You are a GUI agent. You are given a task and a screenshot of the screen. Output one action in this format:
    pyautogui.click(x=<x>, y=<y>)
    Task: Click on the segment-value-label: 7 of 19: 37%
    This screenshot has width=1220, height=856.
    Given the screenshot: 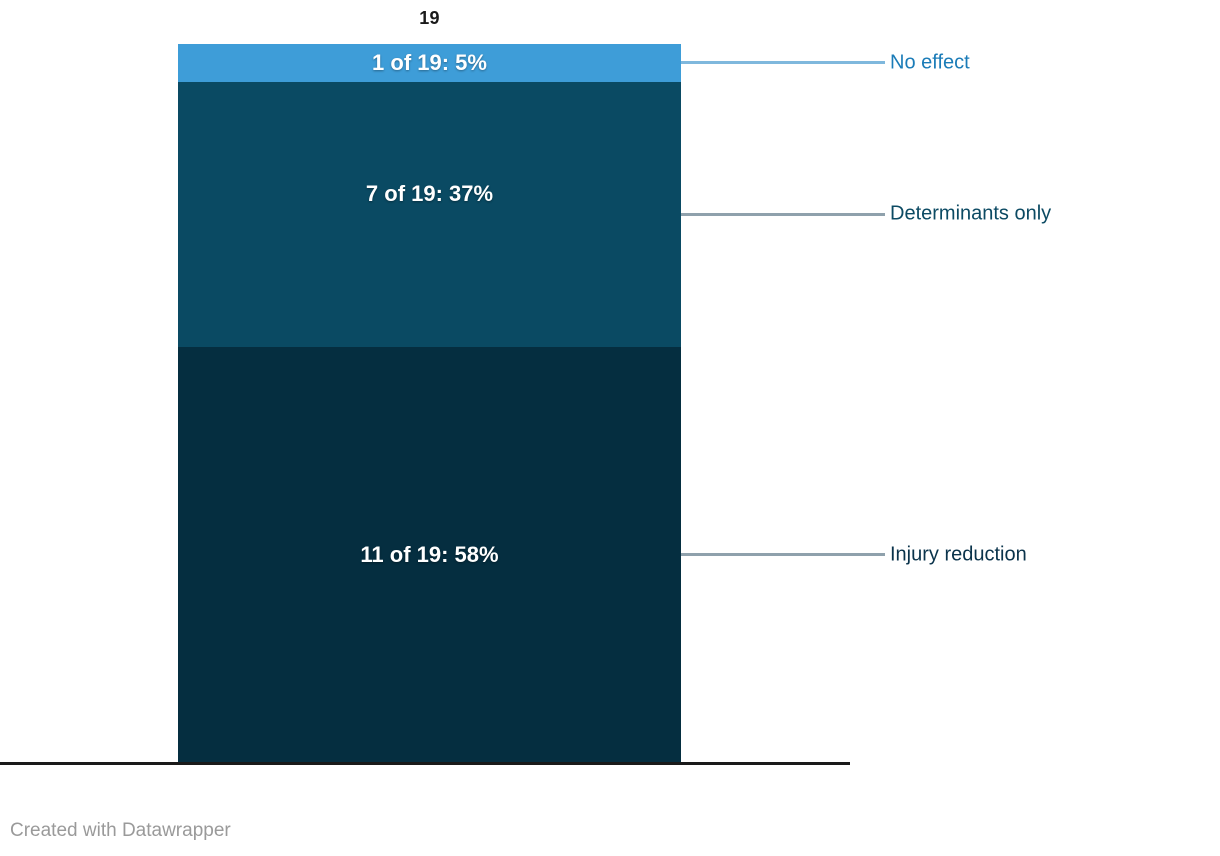 What is the action you would take?
    pyautogui.click(x=429, y=194)
    